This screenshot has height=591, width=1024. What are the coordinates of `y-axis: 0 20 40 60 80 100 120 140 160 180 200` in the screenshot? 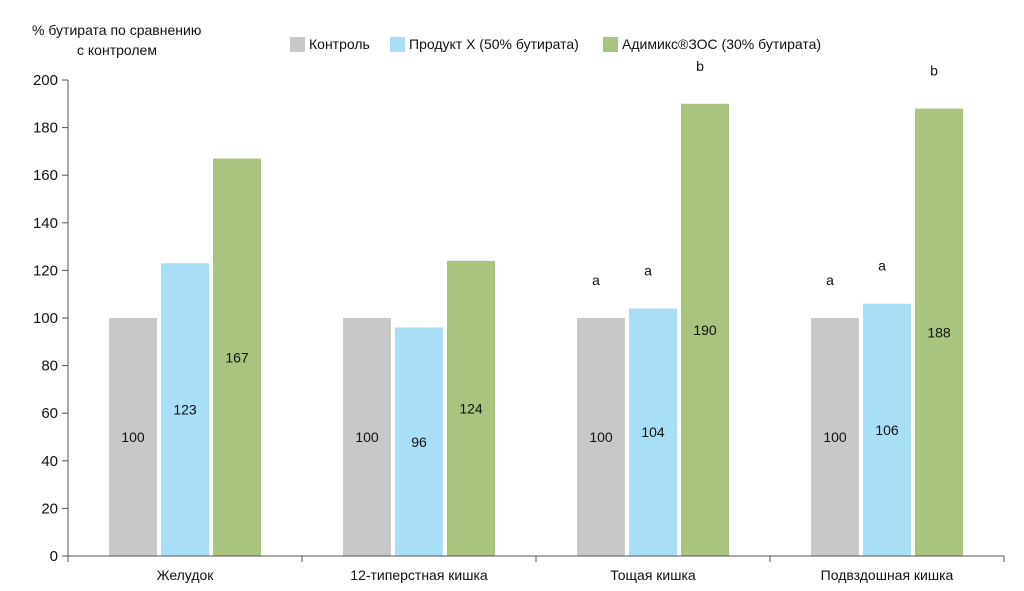 It's located at (51, 318).